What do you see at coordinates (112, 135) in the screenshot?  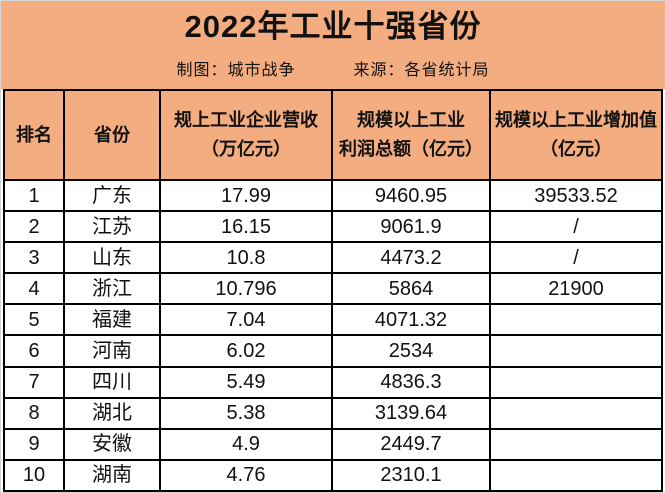 I see `column-header-province: 省份` at bounding box center [112, 135].